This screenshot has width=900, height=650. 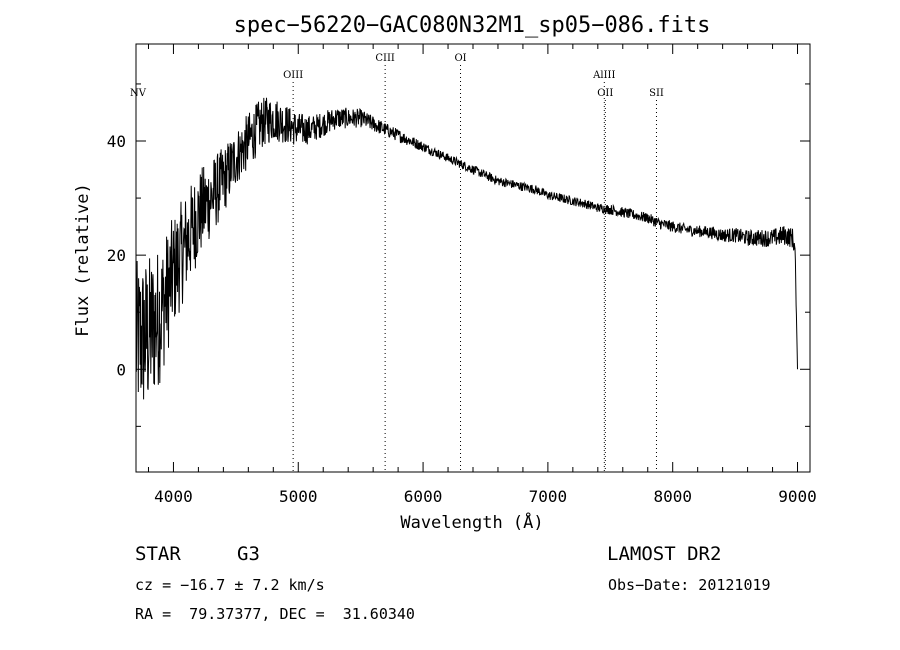 I want to click on y-axis-label: Flux (relative), so click(x=83, y=260).